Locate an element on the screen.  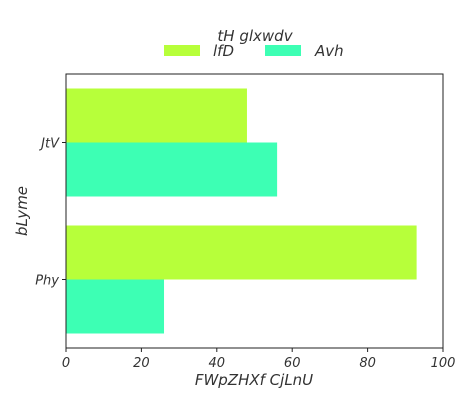
y-tick-label-phy: Phy is located at coordinates (47, 281).